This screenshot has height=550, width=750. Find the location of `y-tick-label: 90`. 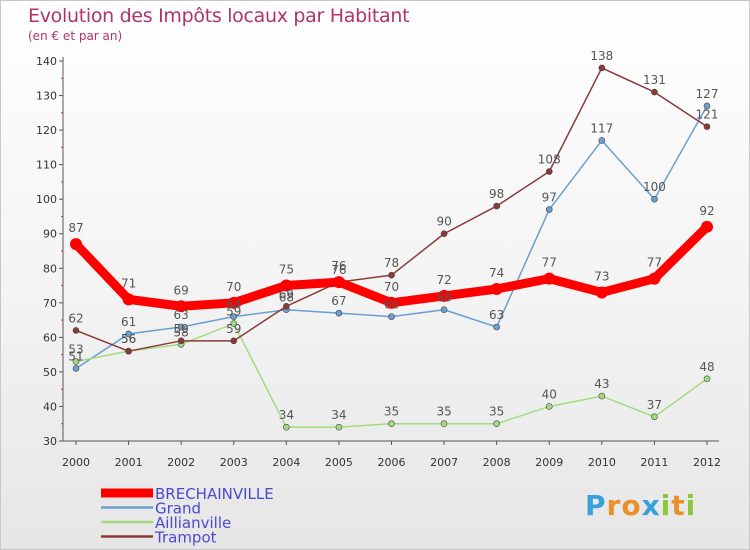

y-tick-label: 90 is located at coordinates (50, 234).